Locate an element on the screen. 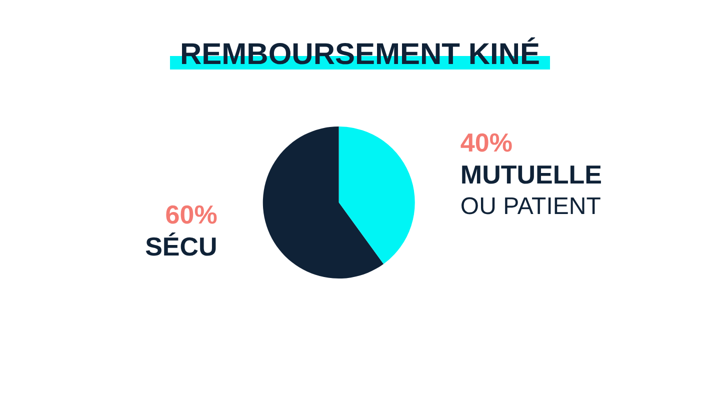 The width and height of the screenshot is (720, 405). data-label: 60% is located at coordinates (191, 215).